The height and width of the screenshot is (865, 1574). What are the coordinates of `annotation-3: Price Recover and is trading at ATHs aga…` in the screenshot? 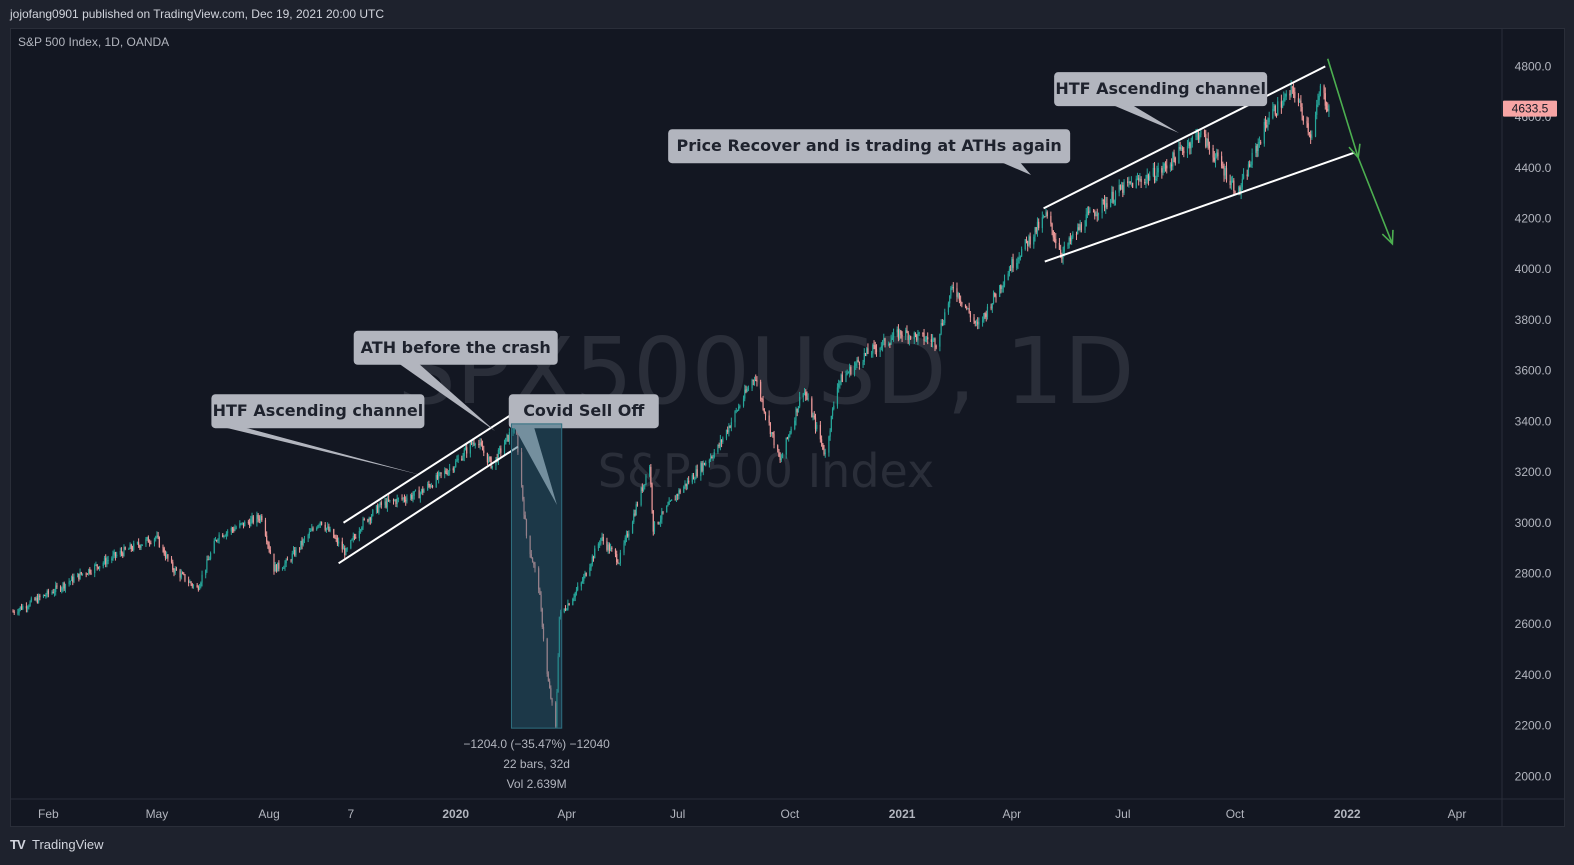 It's located at (869, 152).